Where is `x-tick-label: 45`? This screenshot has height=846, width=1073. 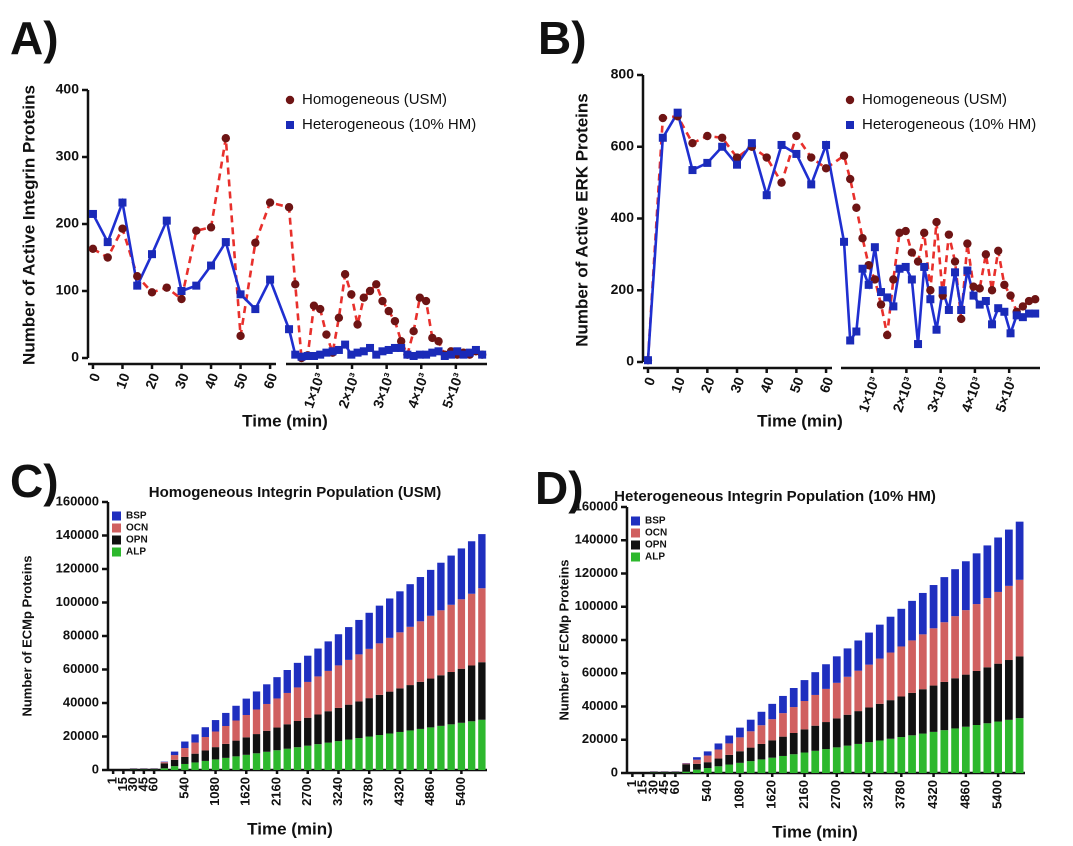 x-tick-label: 45 is located at coordinates (663, 787).